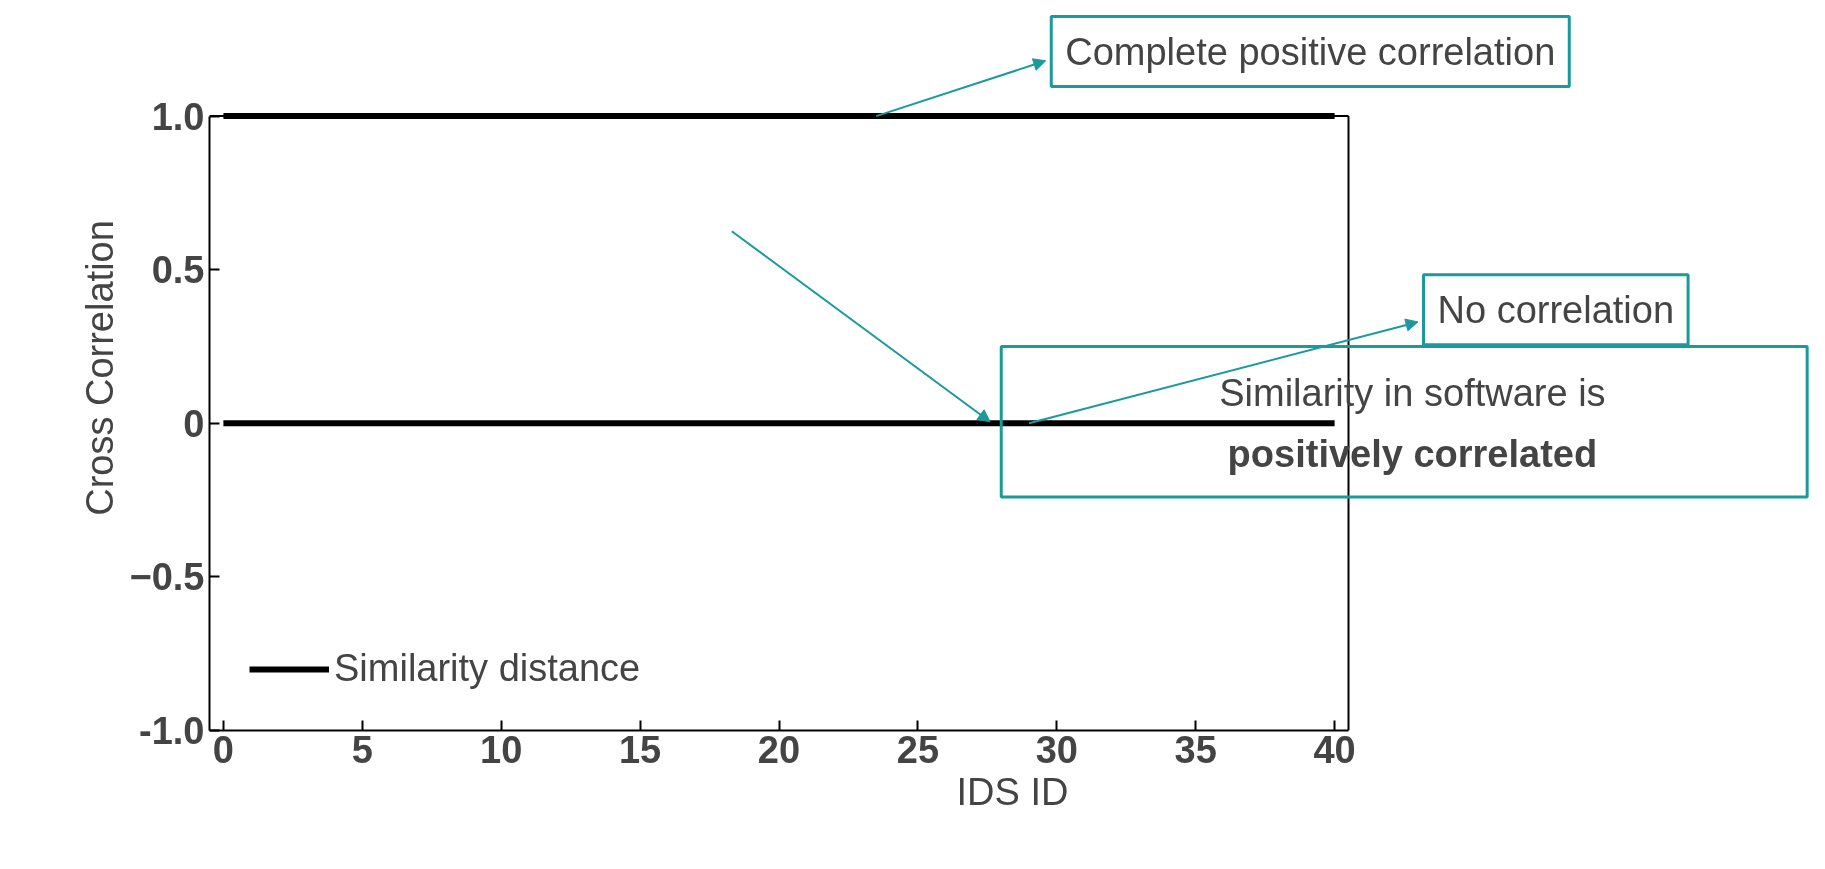  What do you see at coordinates (172, 731) in the screenshot?
I see `y-tick-label: -1.0` at bounding box center [172, 731].